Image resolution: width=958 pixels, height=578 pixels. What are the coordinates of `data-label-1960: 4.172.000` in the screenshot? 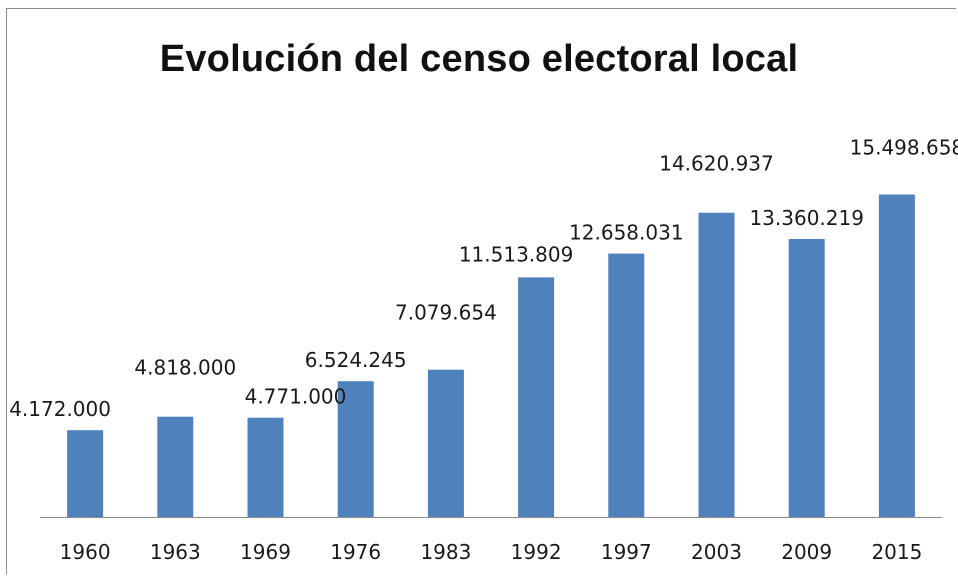 It's located at (60, 409).